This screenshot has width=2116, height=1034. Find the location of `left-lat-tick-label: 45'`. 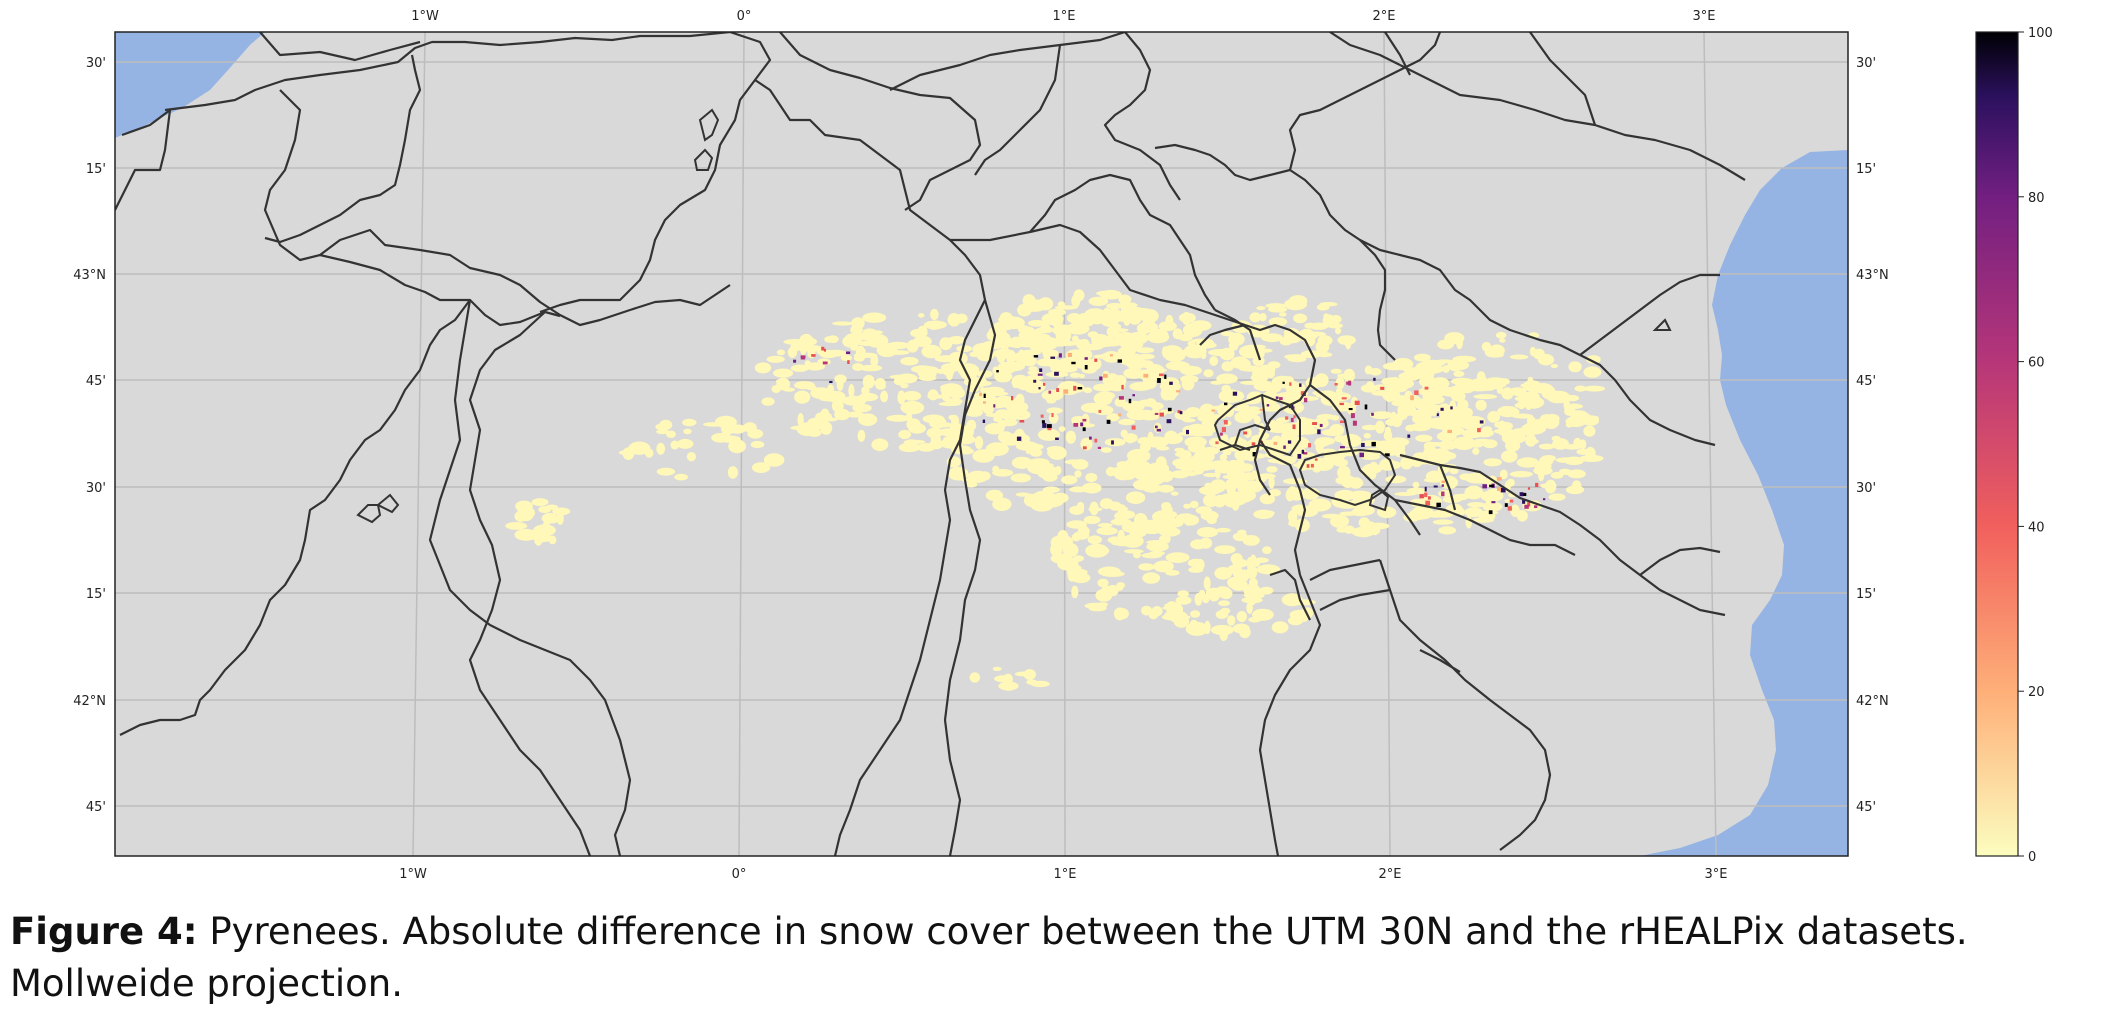

left-lat-tick-label: 45' is located at coordinates (96, 807).